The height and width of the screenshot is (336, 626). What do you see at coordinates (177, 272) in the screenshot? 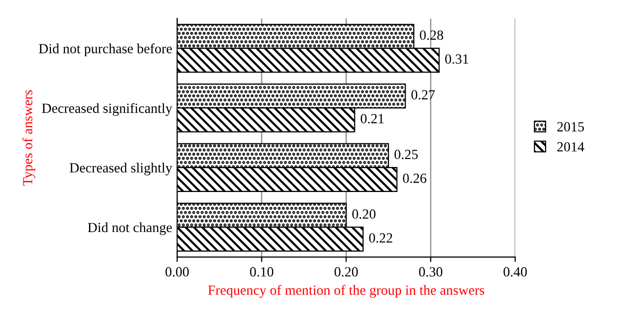
I see `x-tick-label: 0.00` at bounding box center [177, 272].